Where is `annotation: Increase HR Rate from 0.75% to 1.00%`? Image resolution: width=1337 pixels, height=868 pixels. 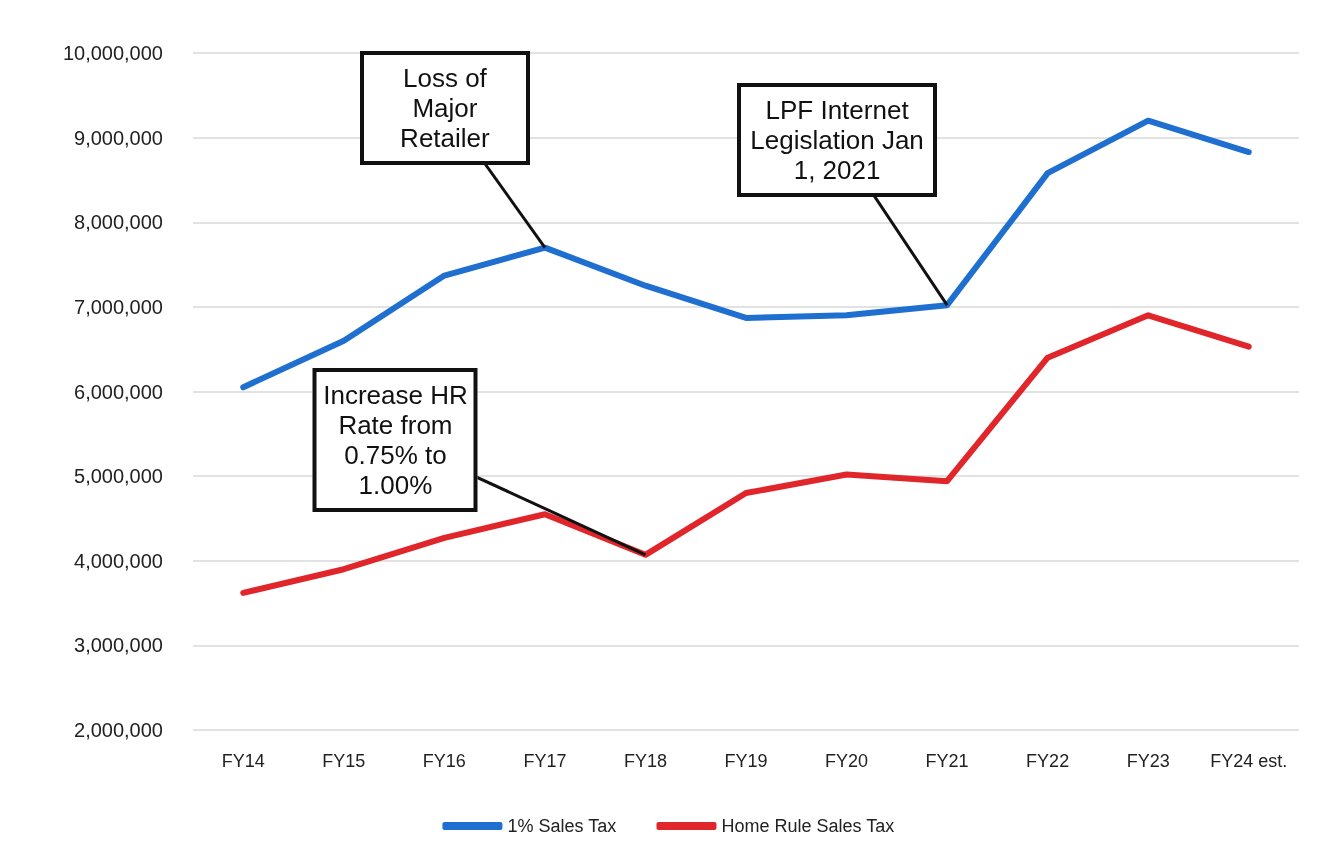
annotation: Increase HR Rate from 0.75% to 1.00% is located at coordinates (395, 439).